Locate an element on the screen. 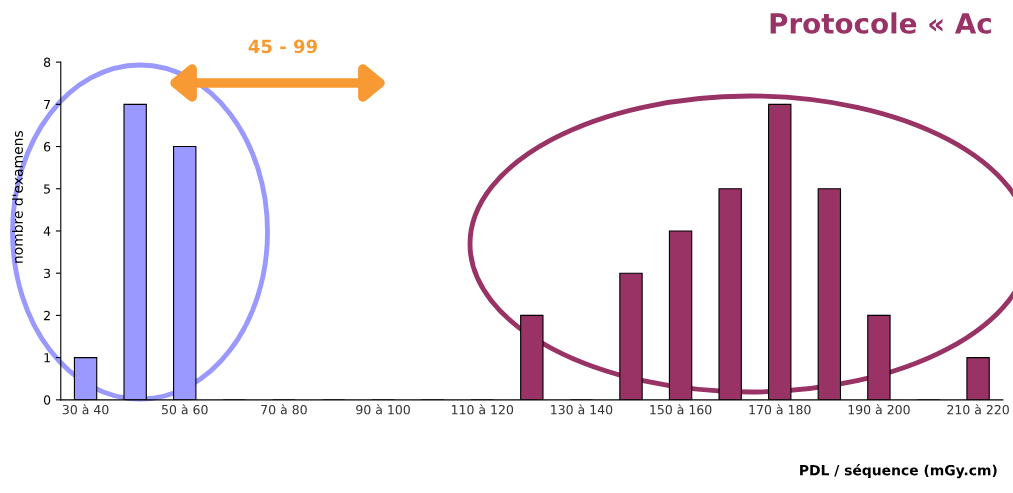 The width and height of the screenshot is (1013, 493). y-axis-title: nombre d'examens is located at coordinates (17, 196).